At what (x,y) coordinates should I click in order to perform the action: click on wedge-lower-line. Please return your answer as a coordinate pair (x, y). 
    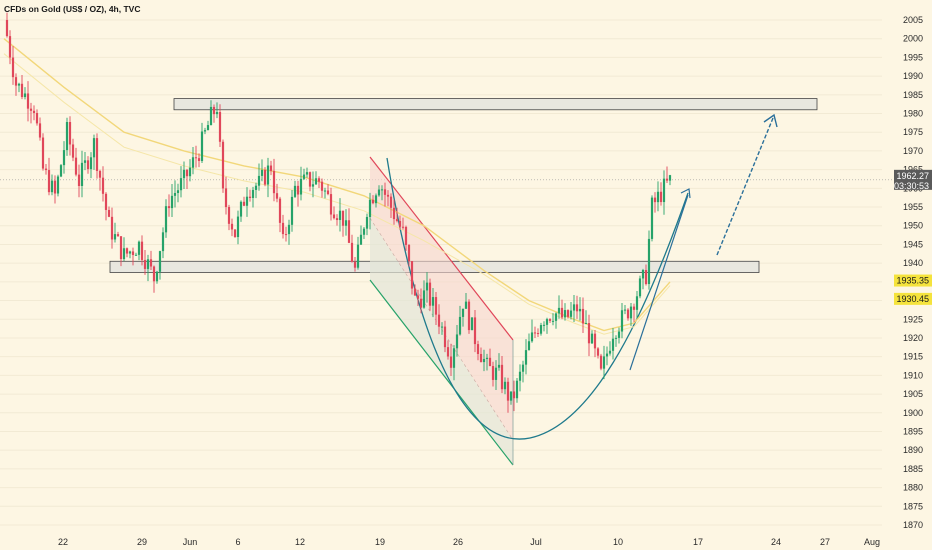
    Looking at the image, I should click on (441, 372).